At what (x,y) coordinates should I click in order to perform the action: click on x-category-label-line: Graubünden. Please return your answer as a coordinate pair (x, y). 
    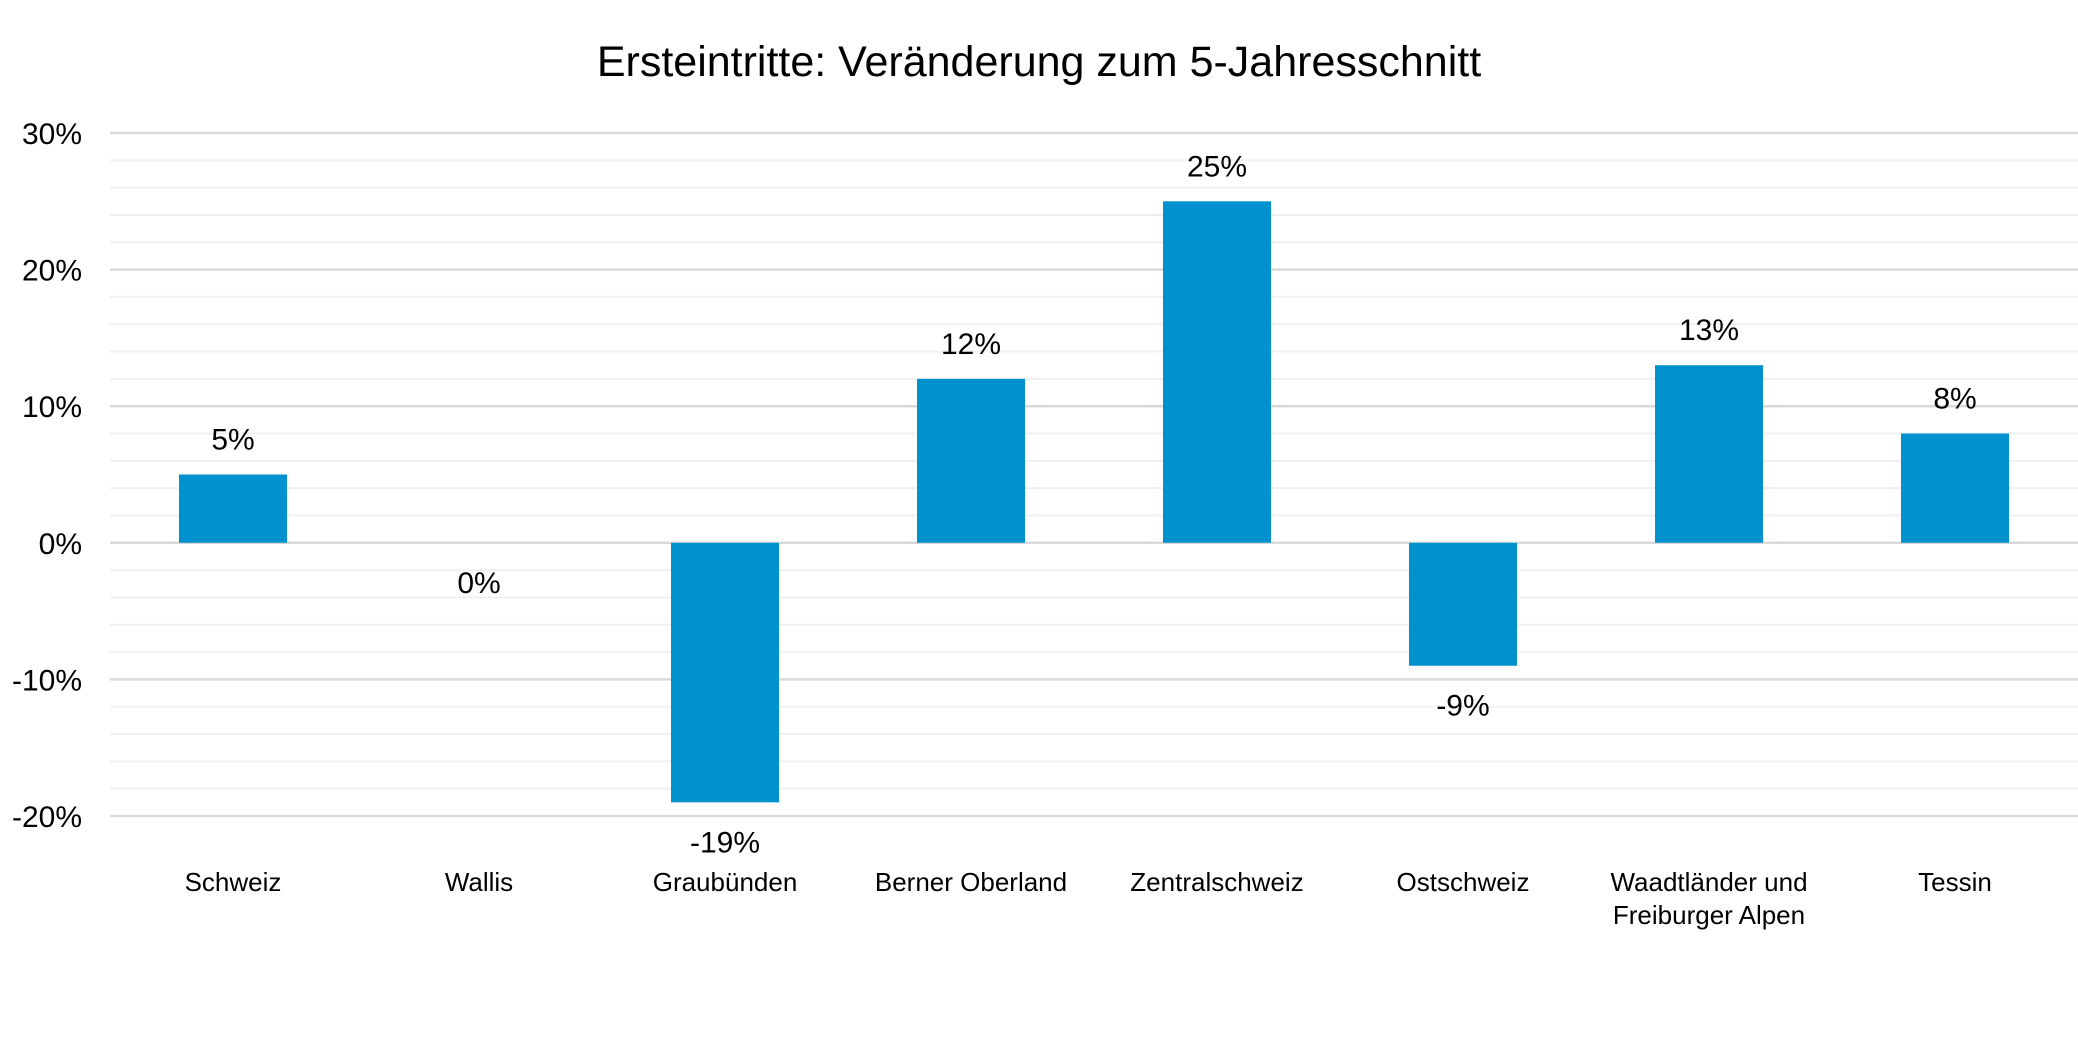
    Looking at the image, I should click on (725, 882).